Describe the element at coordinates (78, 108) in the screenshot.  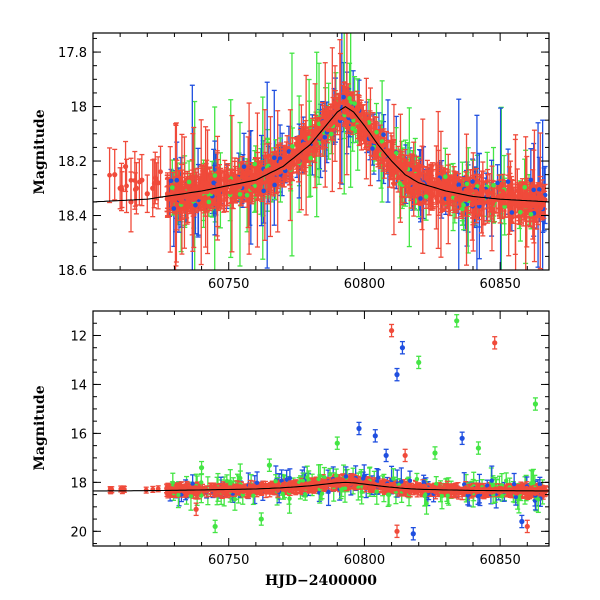
I see `y-tick-label: 18` at that location.